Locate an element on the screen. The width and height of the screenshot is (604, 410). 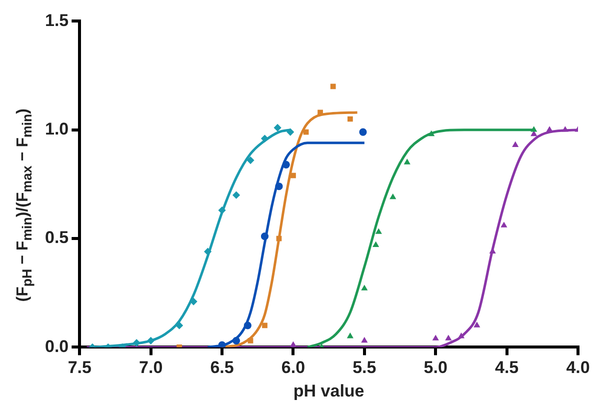
x-axis-title: pH value is located at coordinates (328, 390).